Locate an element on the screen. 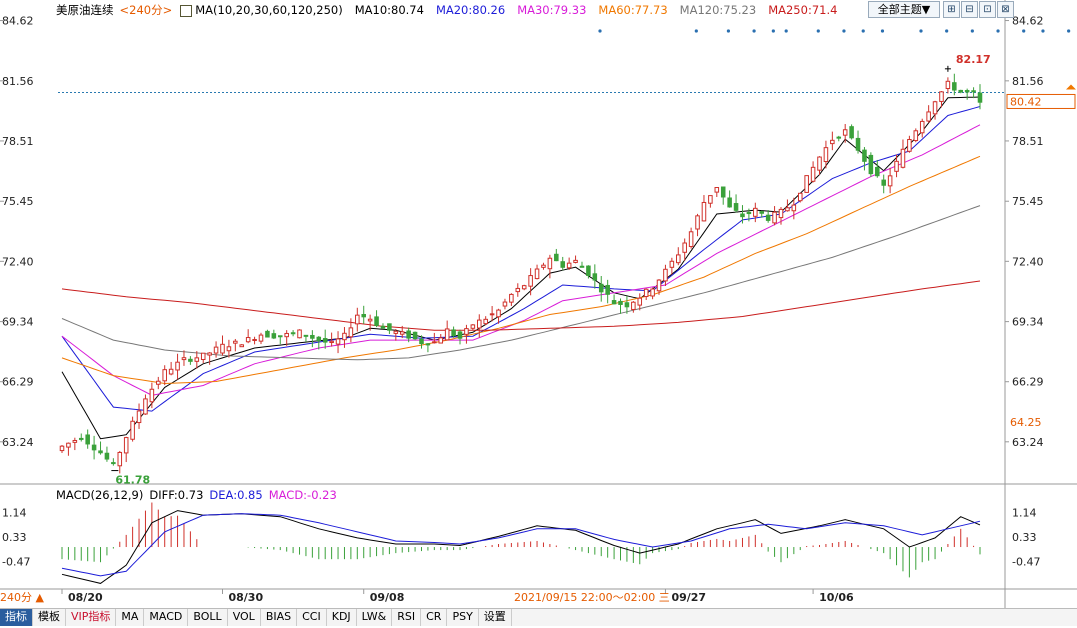  period-selector: 240分 ▲ is located at coordinates (22, 597).